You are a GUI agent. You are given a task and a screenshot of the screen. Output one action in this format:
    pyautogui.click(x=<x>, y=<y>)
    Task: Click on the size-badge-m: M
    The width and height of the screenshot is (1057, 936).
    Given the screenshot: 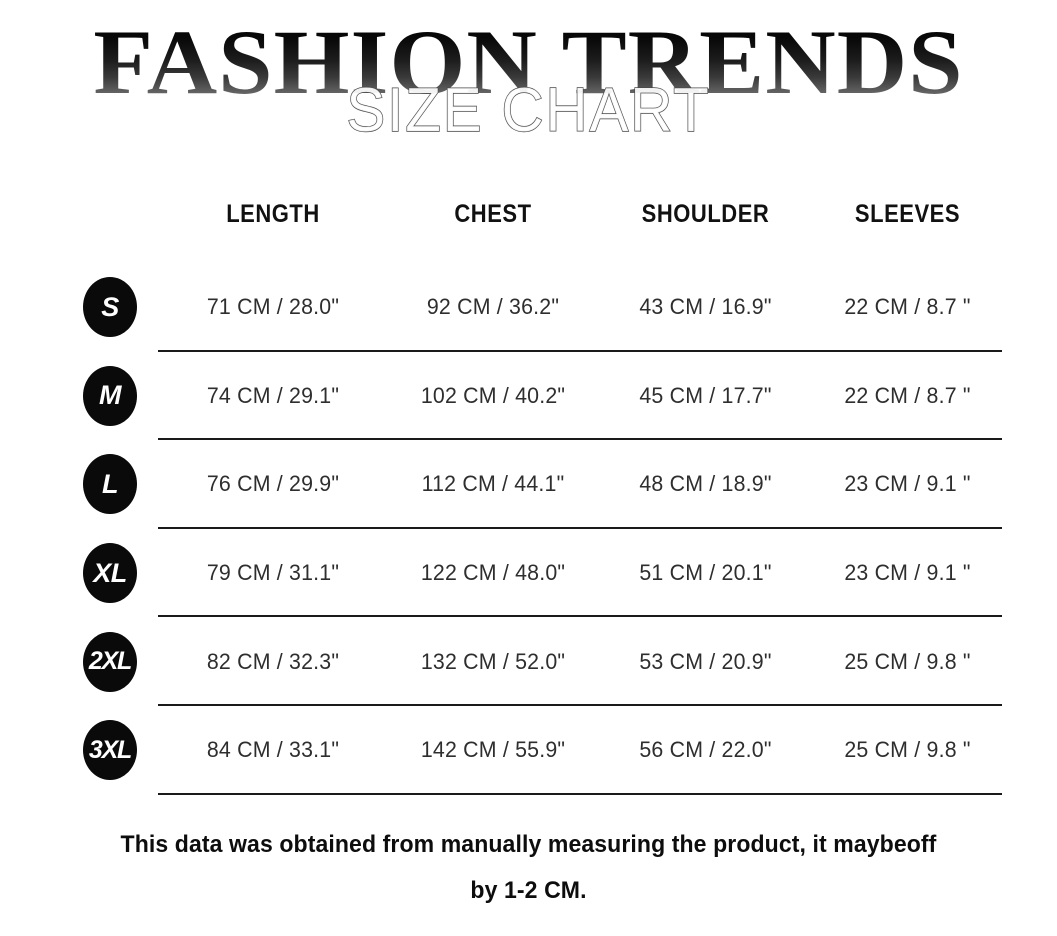 What is the action you would take?
    pyautogui.click(x=110, y=395)
    